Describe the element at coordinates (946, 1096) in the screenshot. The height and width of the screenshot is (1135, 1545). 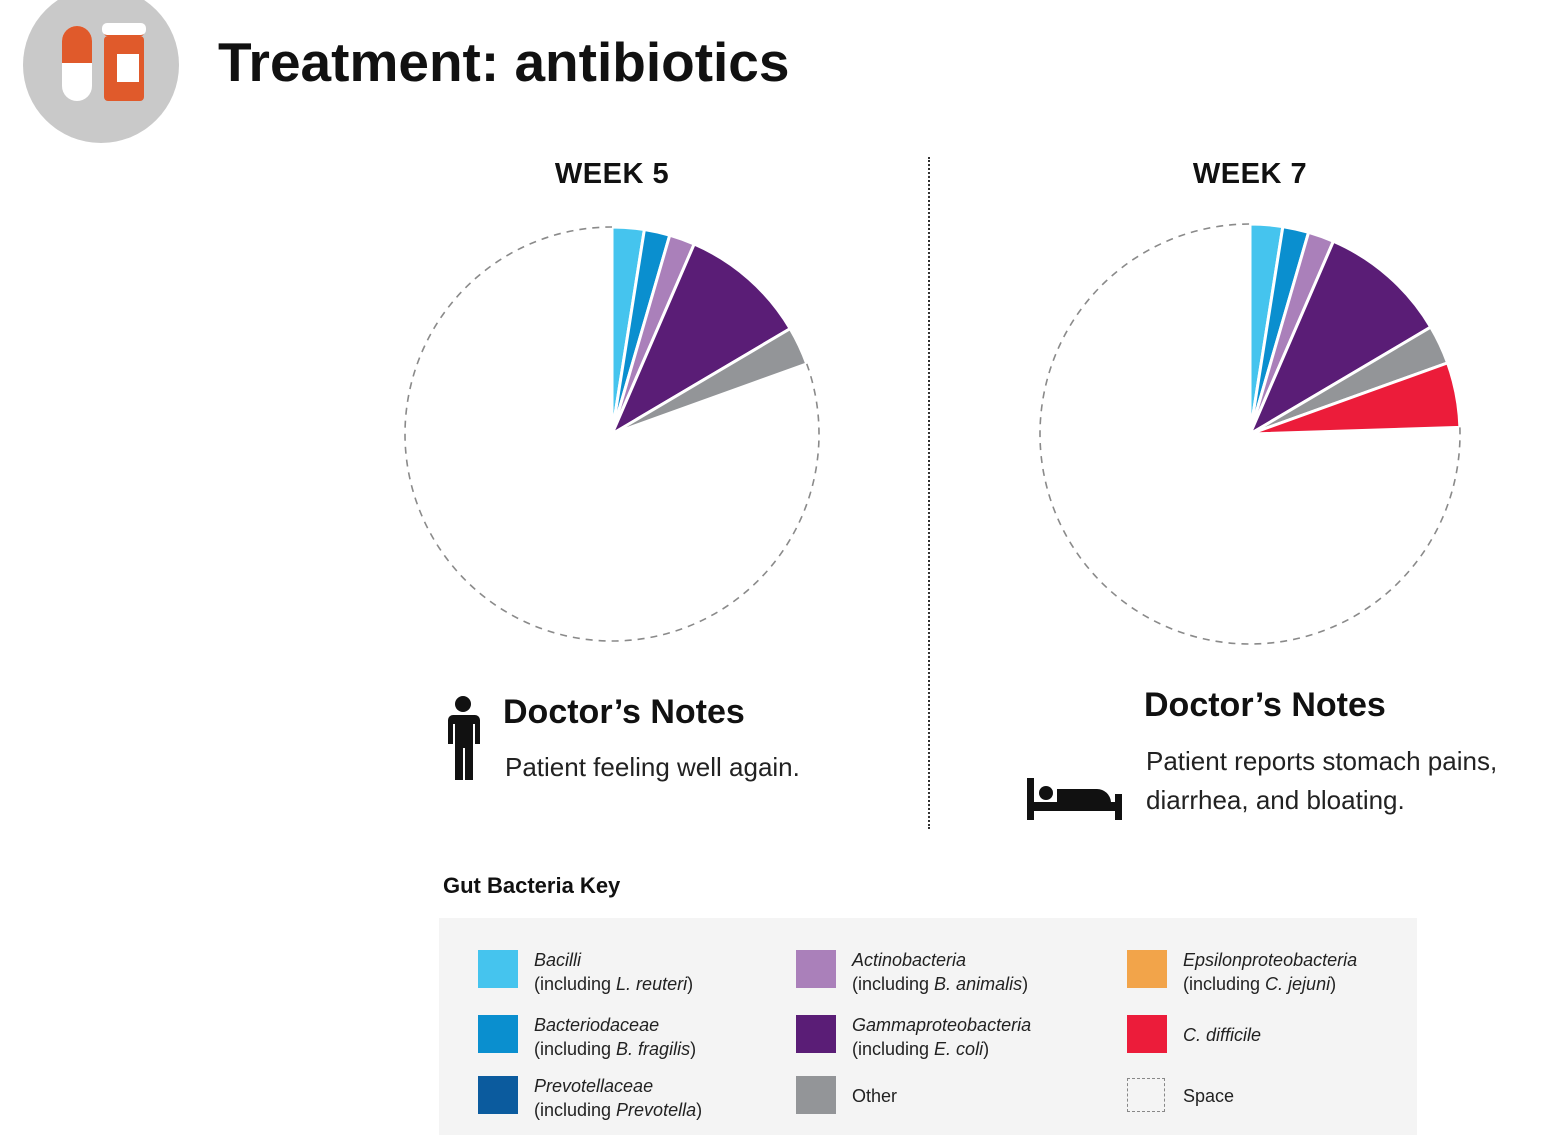
I see `legend-item-other: Other` at that location.